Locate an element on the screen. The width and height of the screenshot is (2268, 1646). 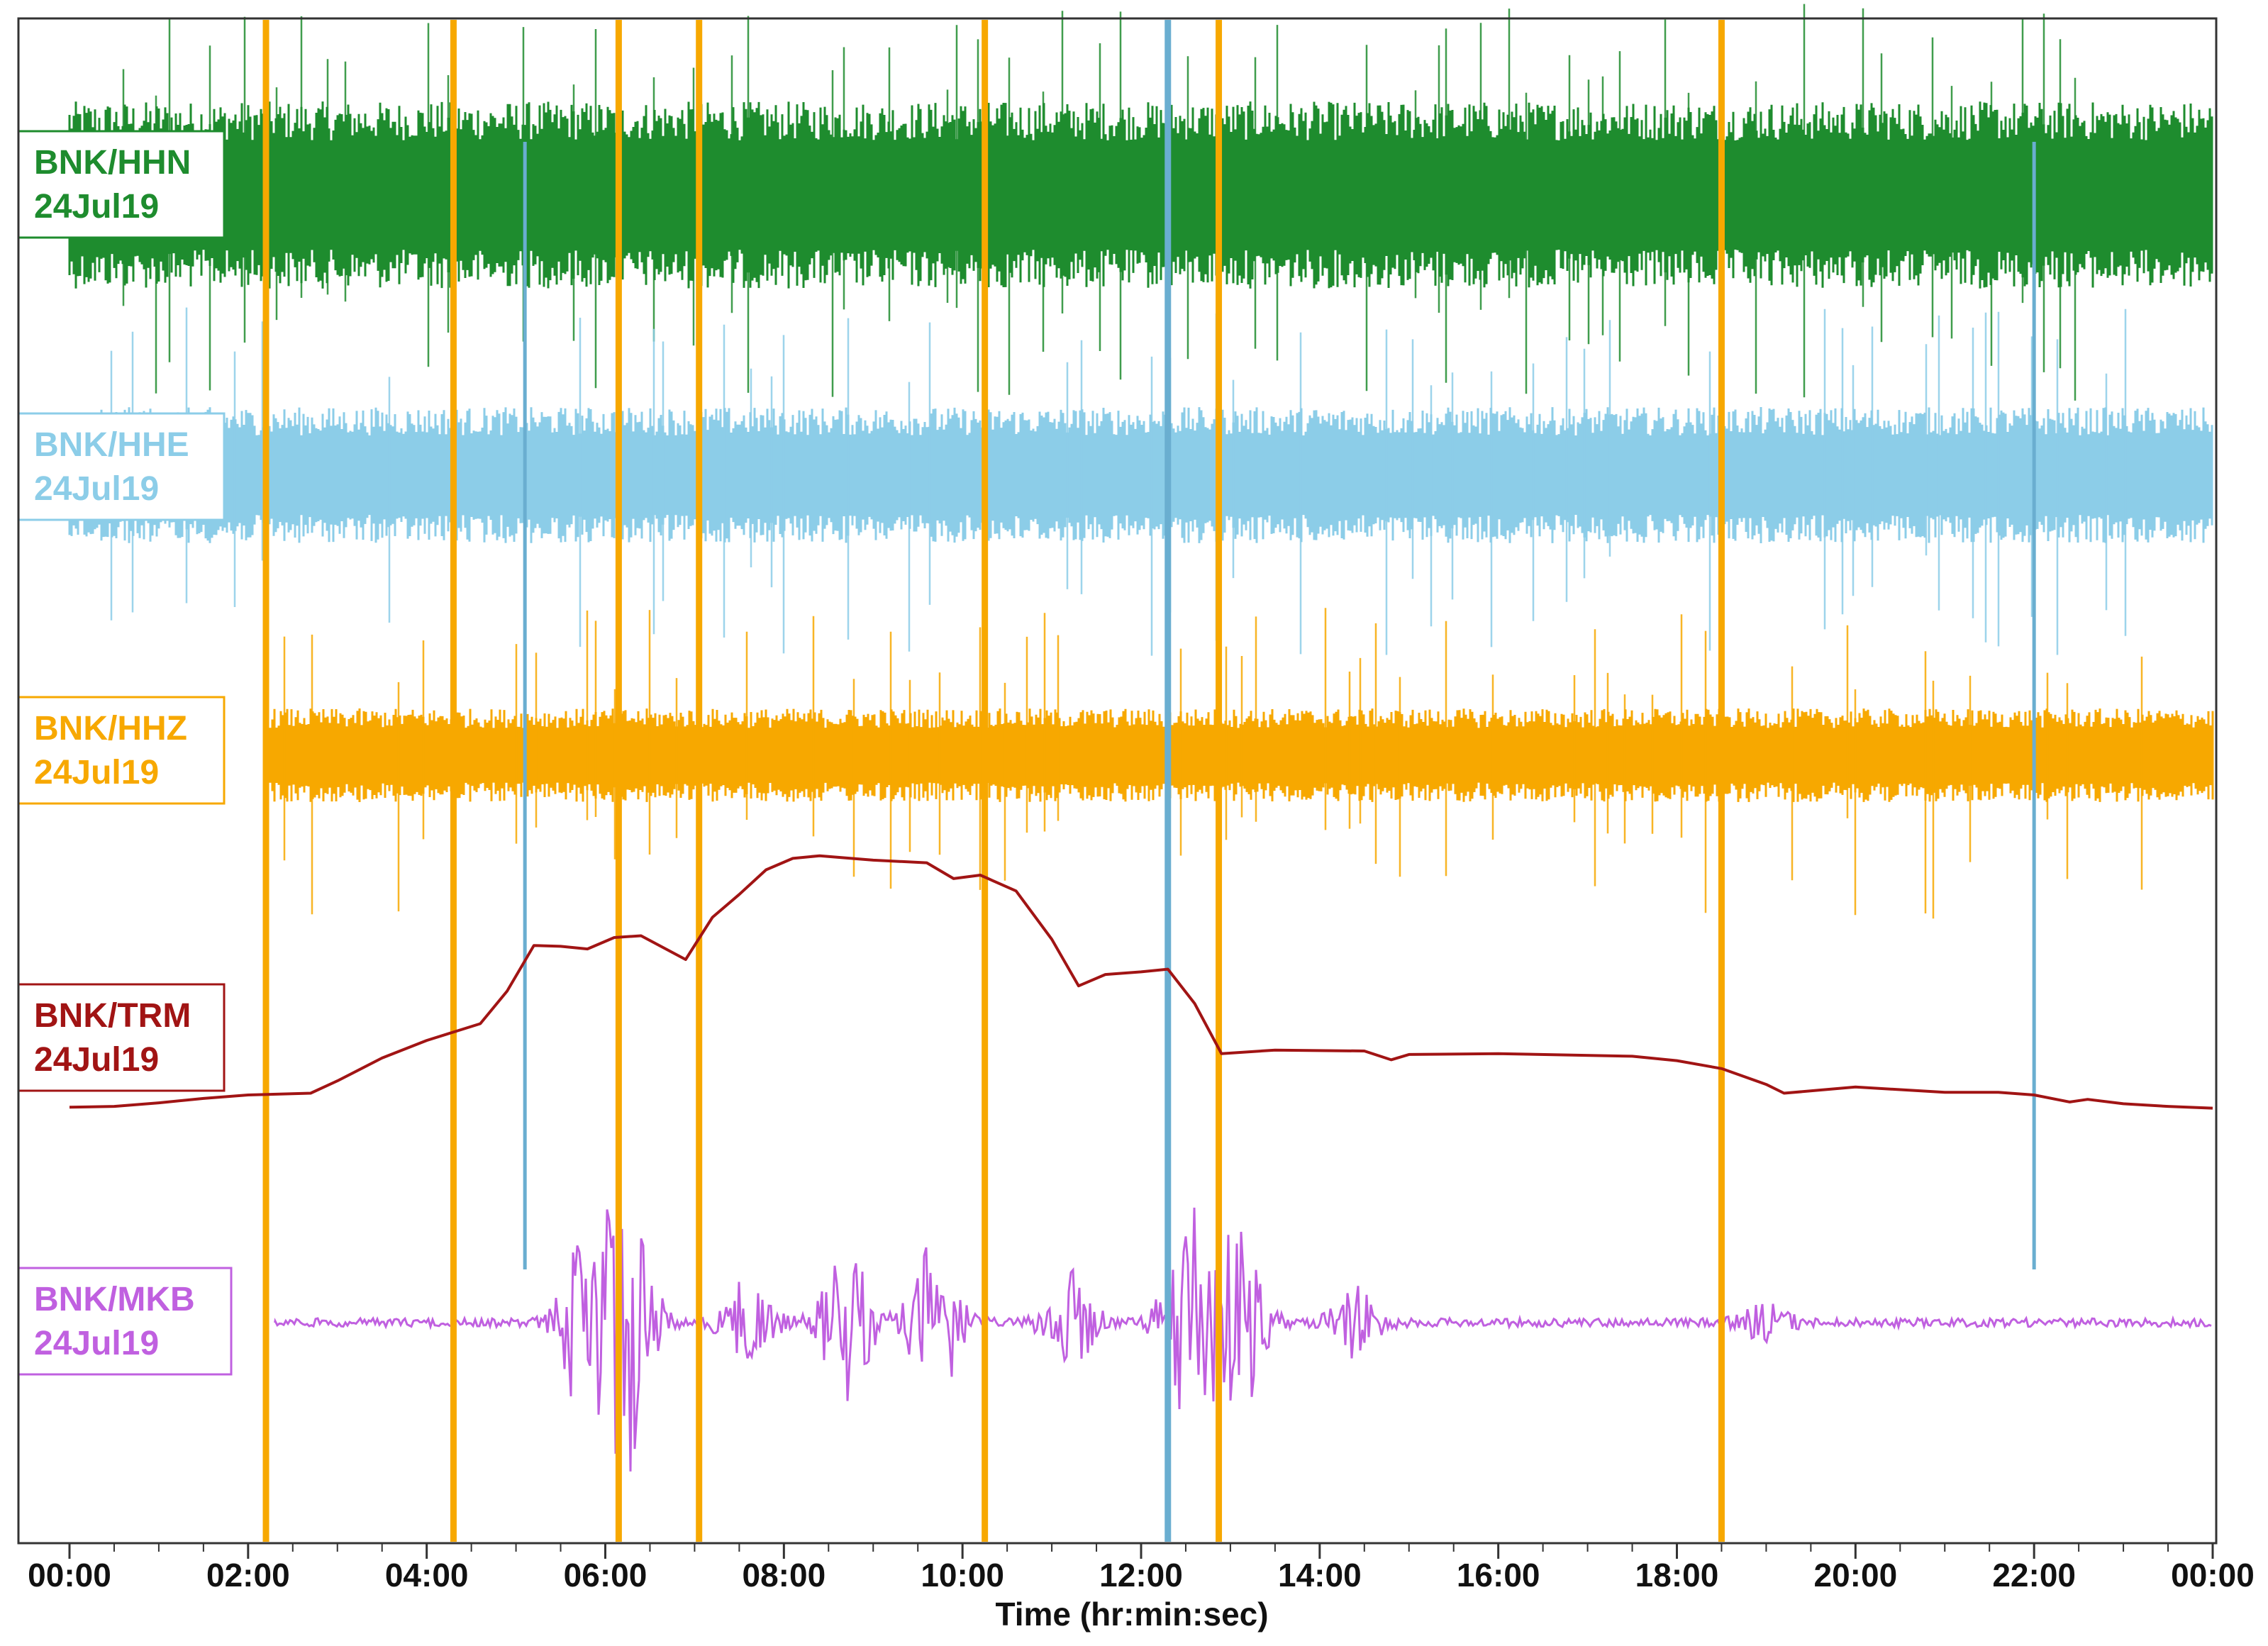
channel-label-bnk-hhn: BNK/HHN 24Jul19 is located at coordinates (121, 184).